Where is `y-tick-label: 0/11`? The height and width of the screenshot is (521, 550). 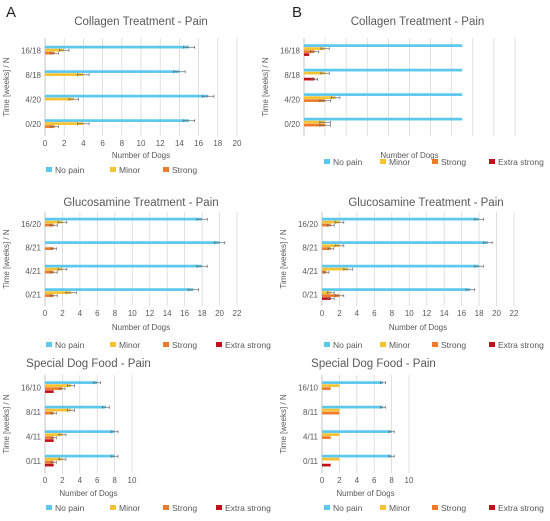
y-tick-label: 0/11 is located at coordinates (34, 461).